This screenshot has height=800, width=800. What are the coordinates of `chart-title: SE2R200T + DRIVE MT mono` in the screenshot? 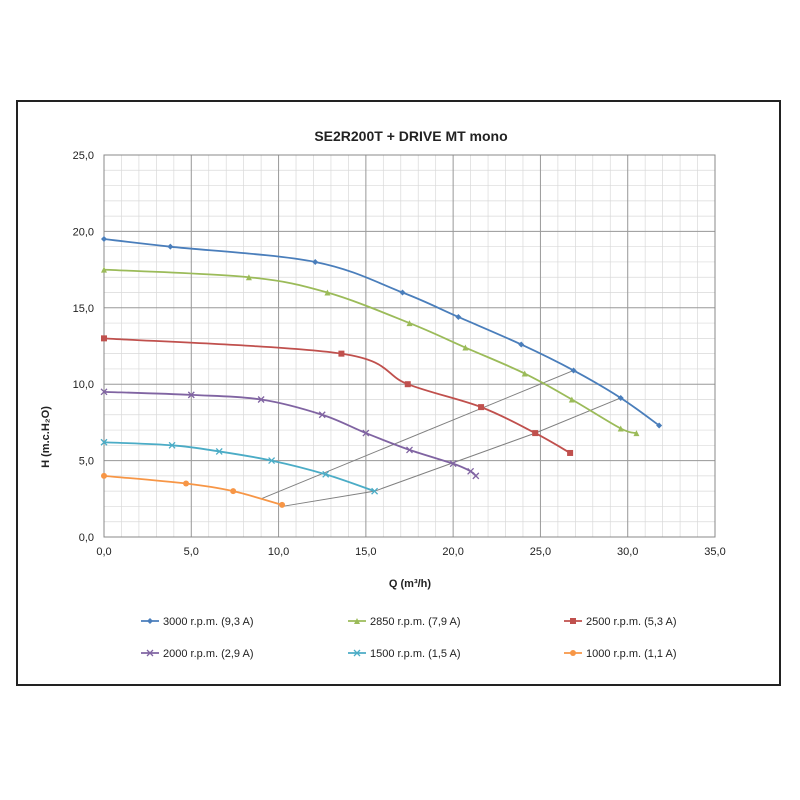 It's located at (410, 136).